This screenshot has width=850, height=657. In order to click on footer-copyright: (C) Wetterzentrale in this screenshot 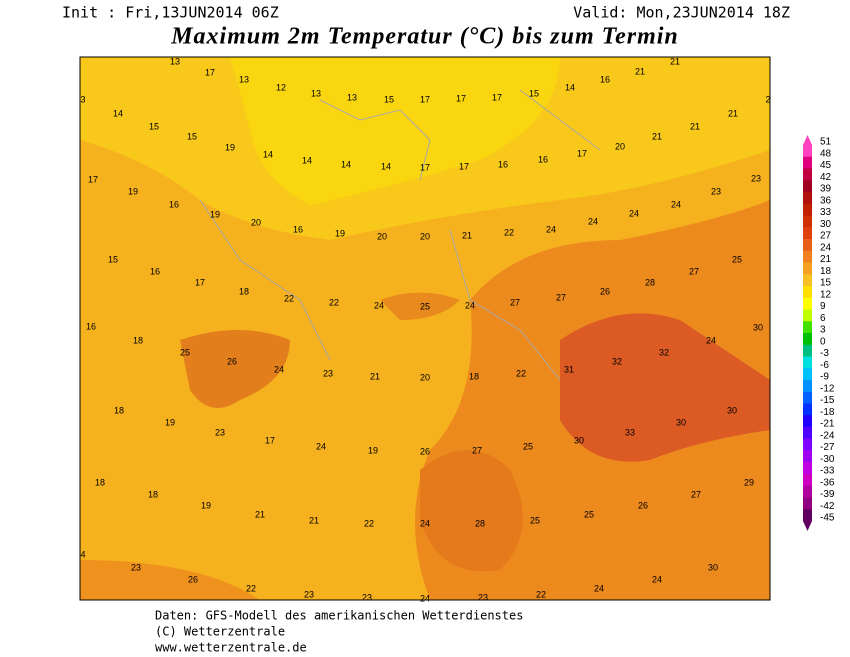, I will do `click(220, 632)`.